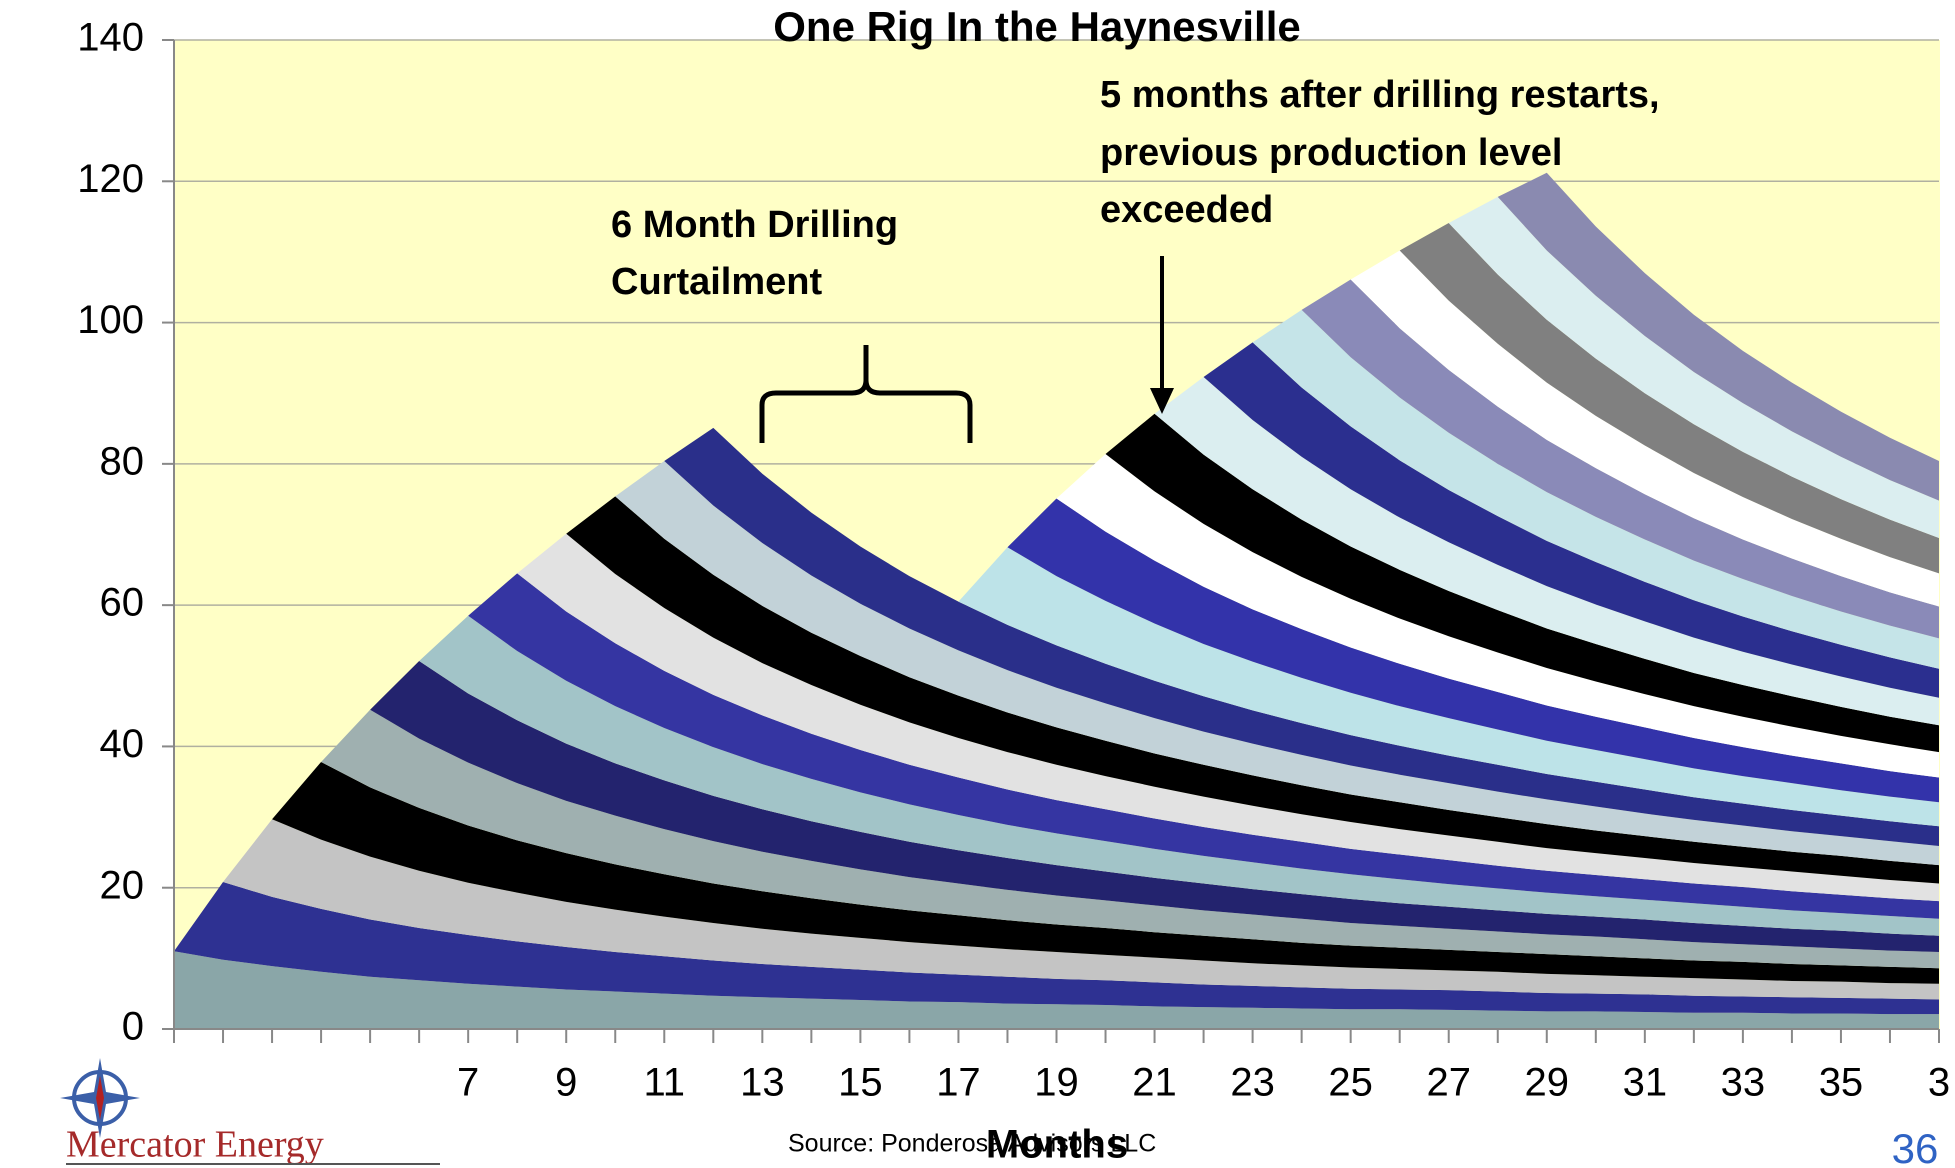  I want to click on x-tick-label: 11, so click(665, 1083).